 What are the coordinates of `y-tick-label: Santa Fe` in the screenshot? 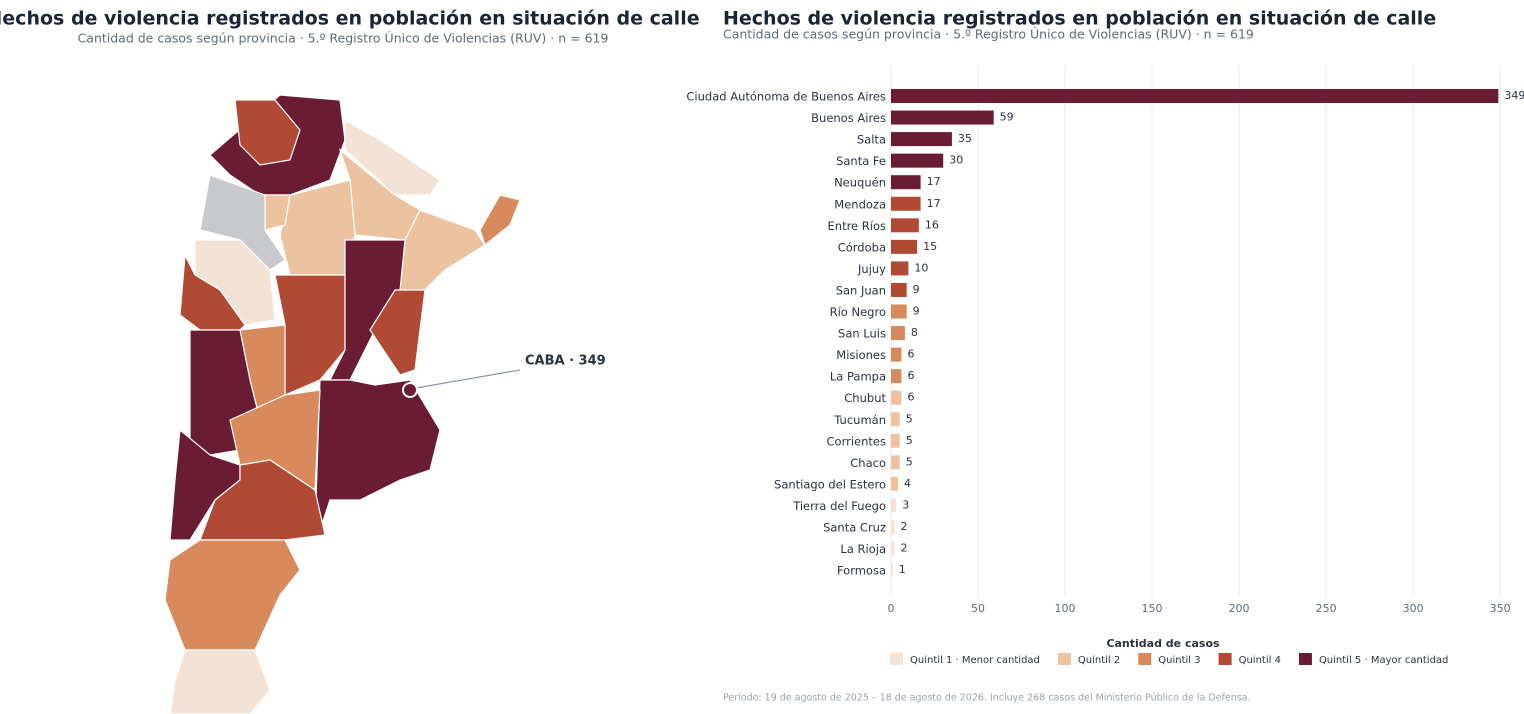 It's located at (861, 161).